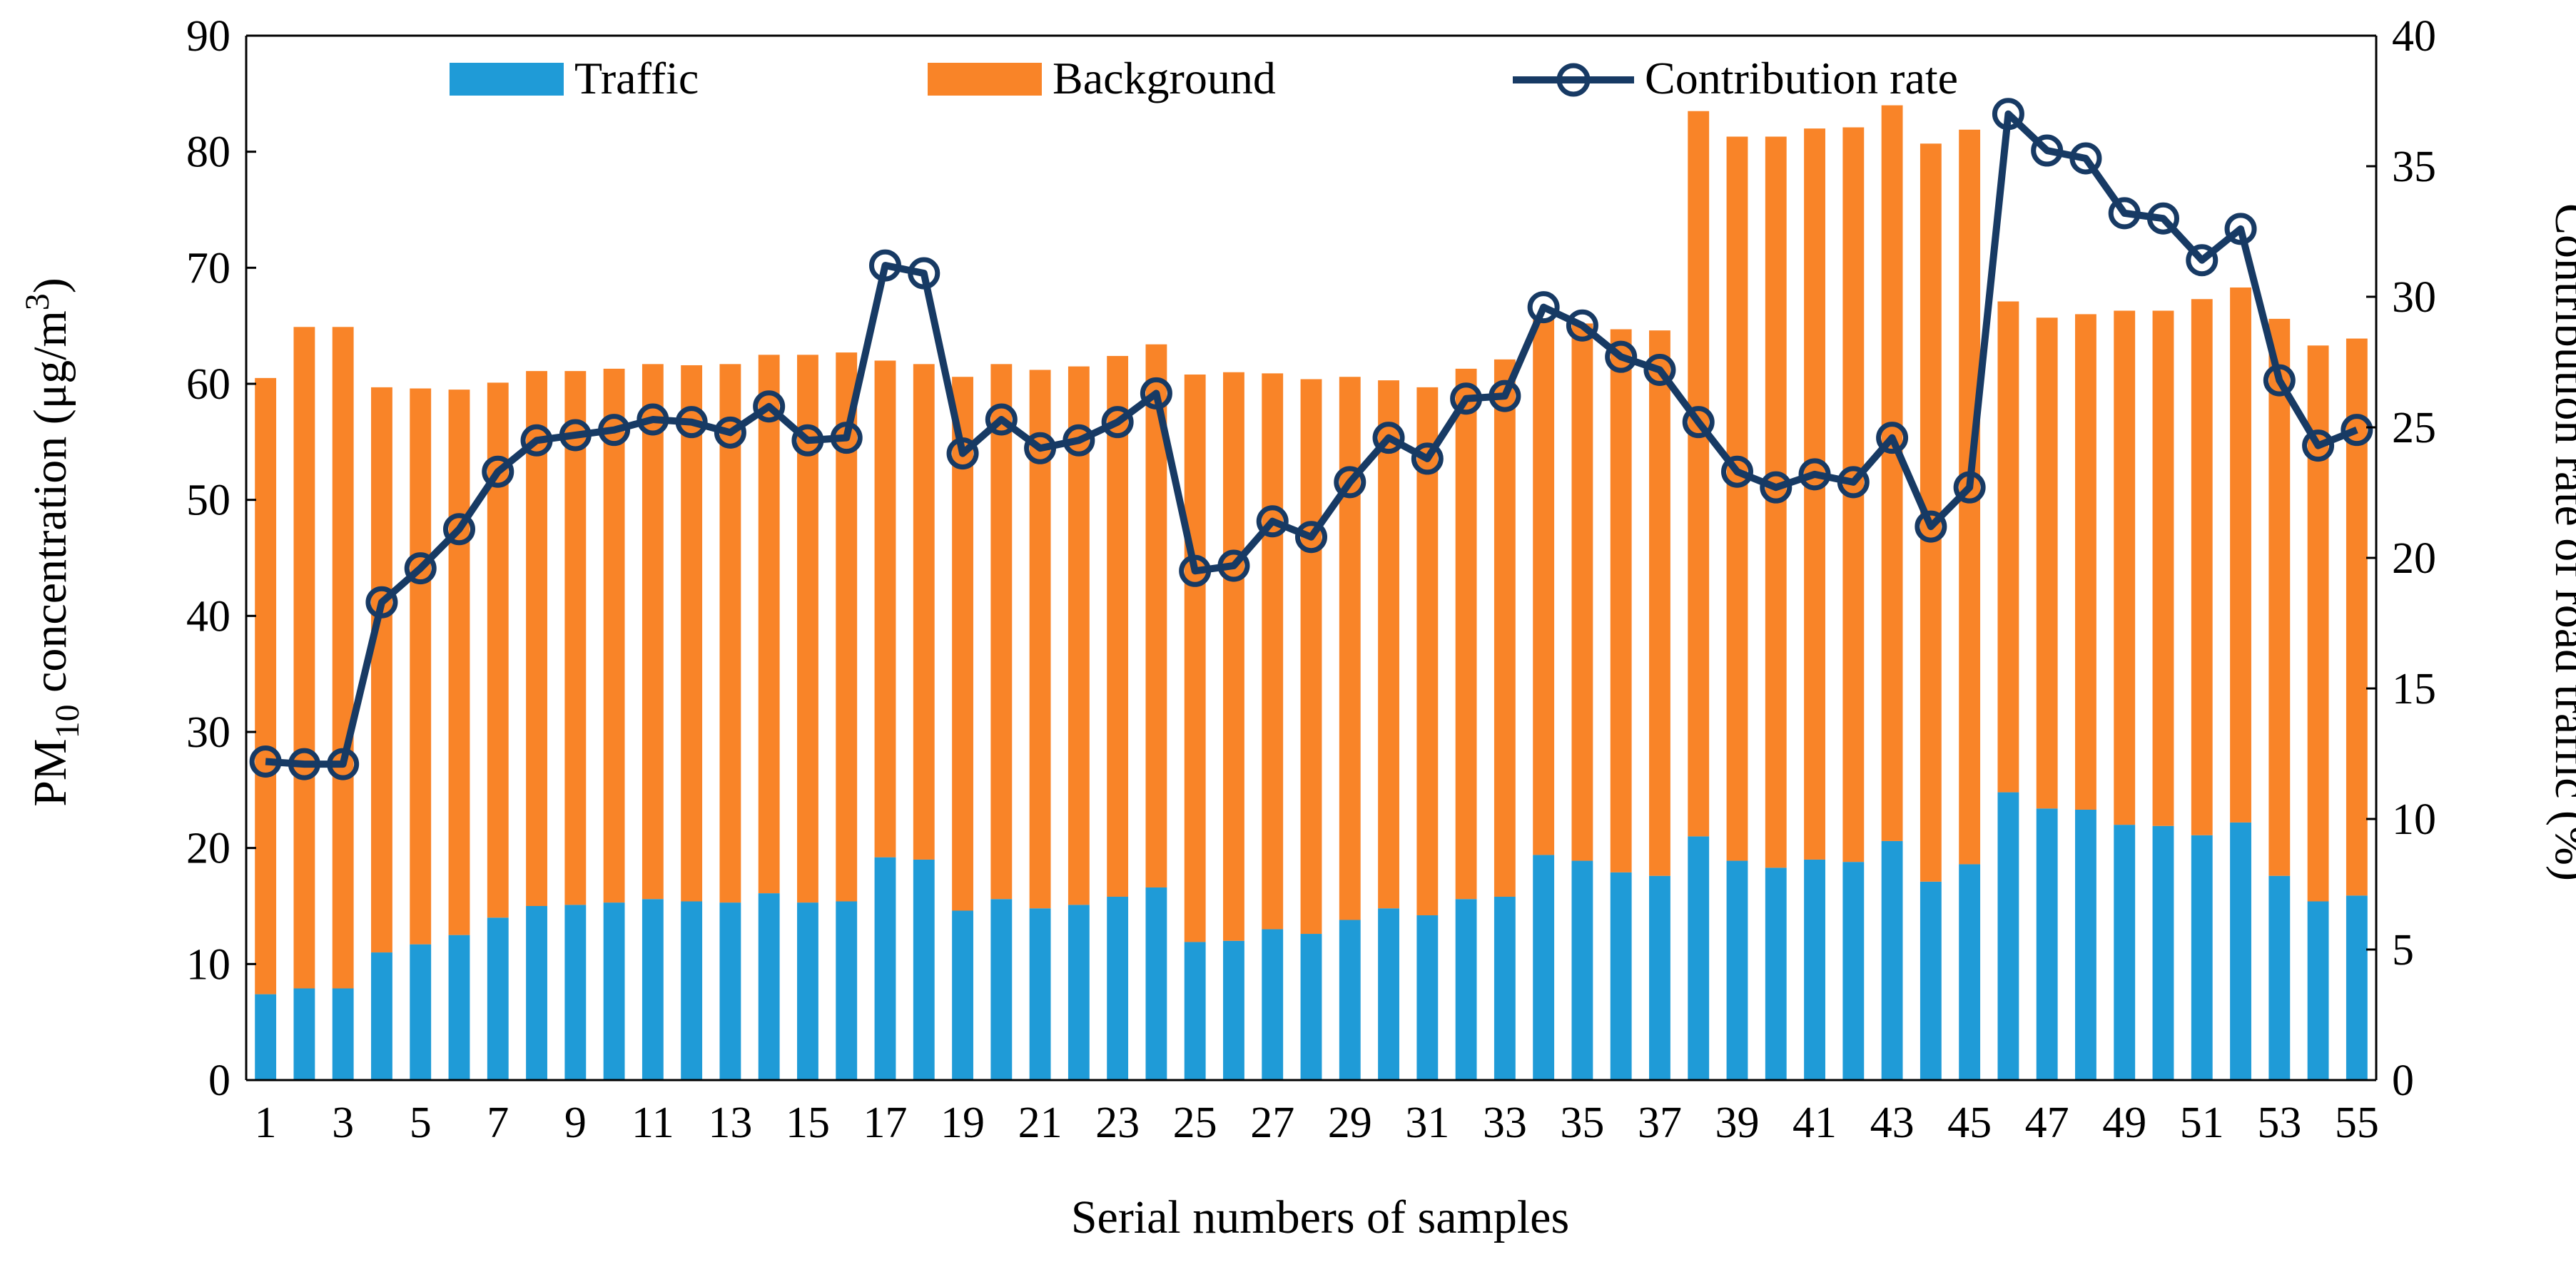 The image size is (2576, 1262). I want to click on y2-tick-label: 10, so click(2414, 819).